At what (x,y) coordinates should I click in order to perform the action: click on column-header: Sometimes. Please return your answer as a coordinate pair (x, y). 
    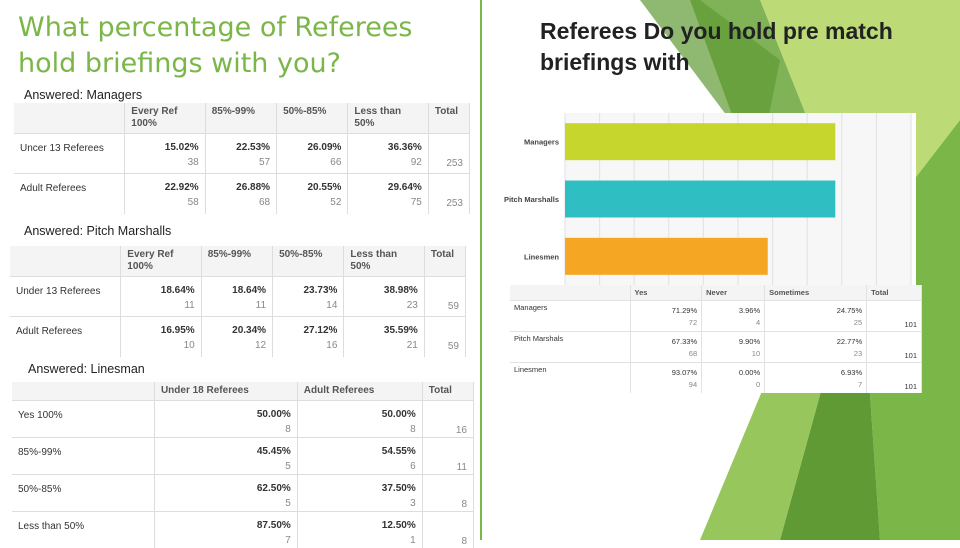
    Looking at the image, I should click on (816, 293).